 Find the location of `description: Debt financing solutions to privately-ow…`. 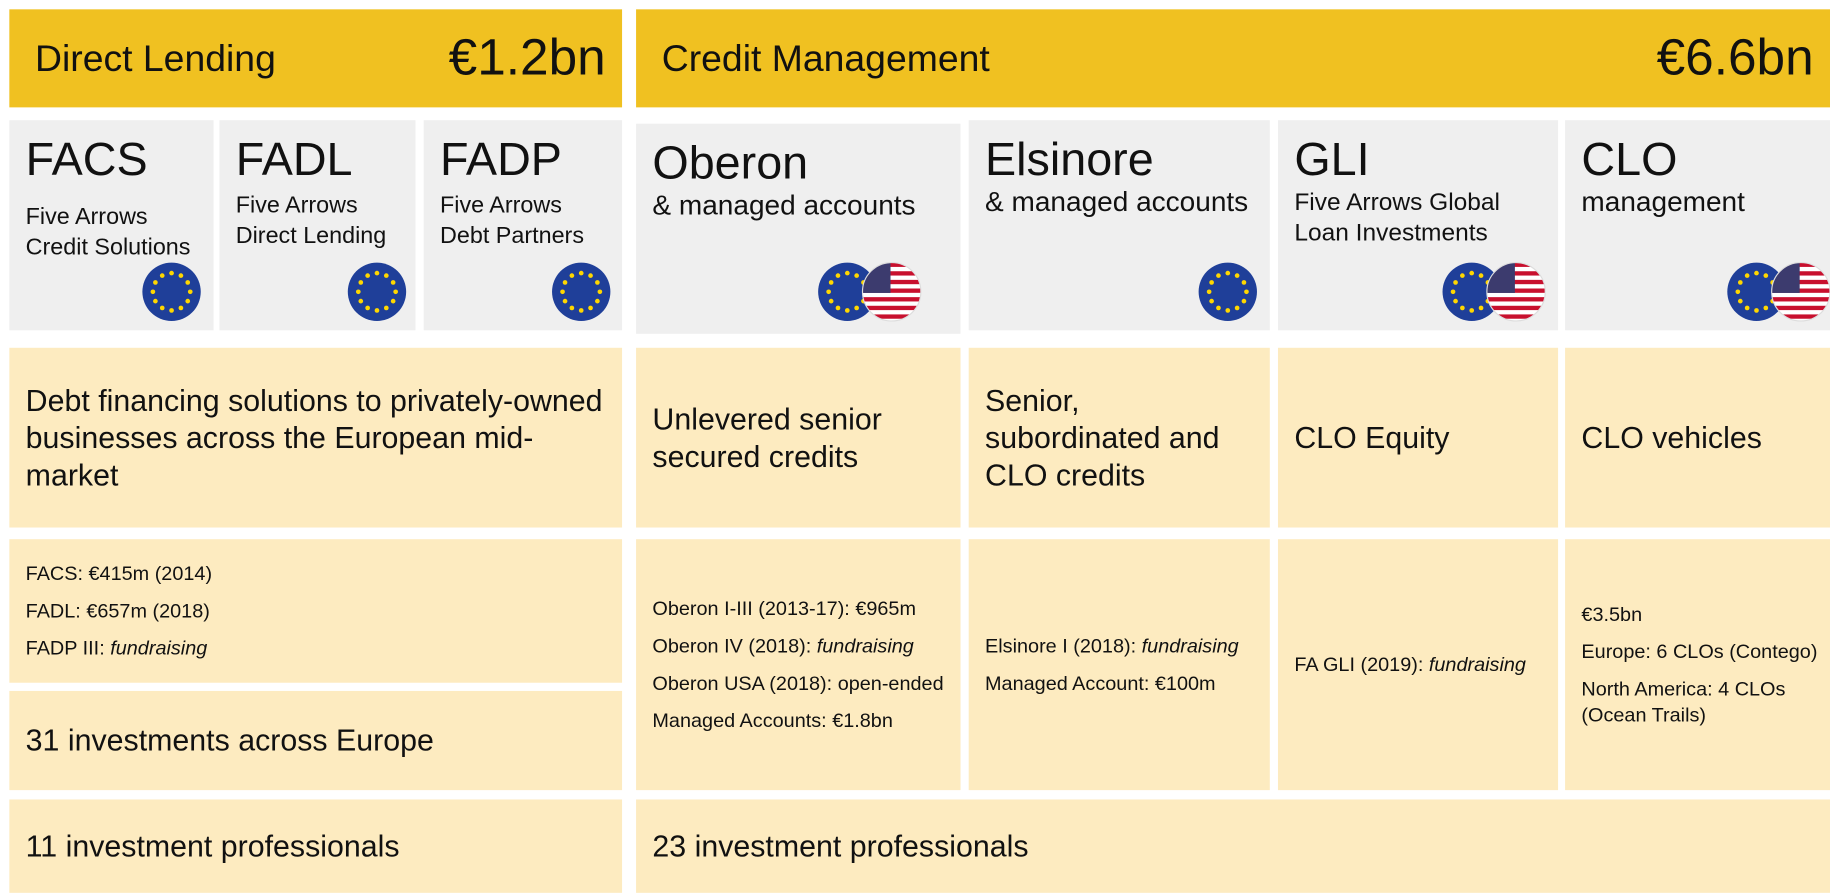

description: Debt financing solutions to privately-ow… is located at coordinates (316, 437).